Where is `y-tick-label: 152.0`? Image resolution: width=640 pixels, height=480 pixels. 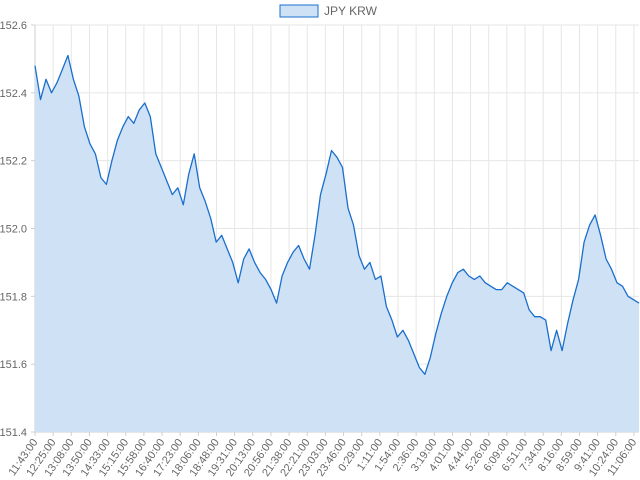
y-tick-label: 152.0 is located at coordinates (13, 230).